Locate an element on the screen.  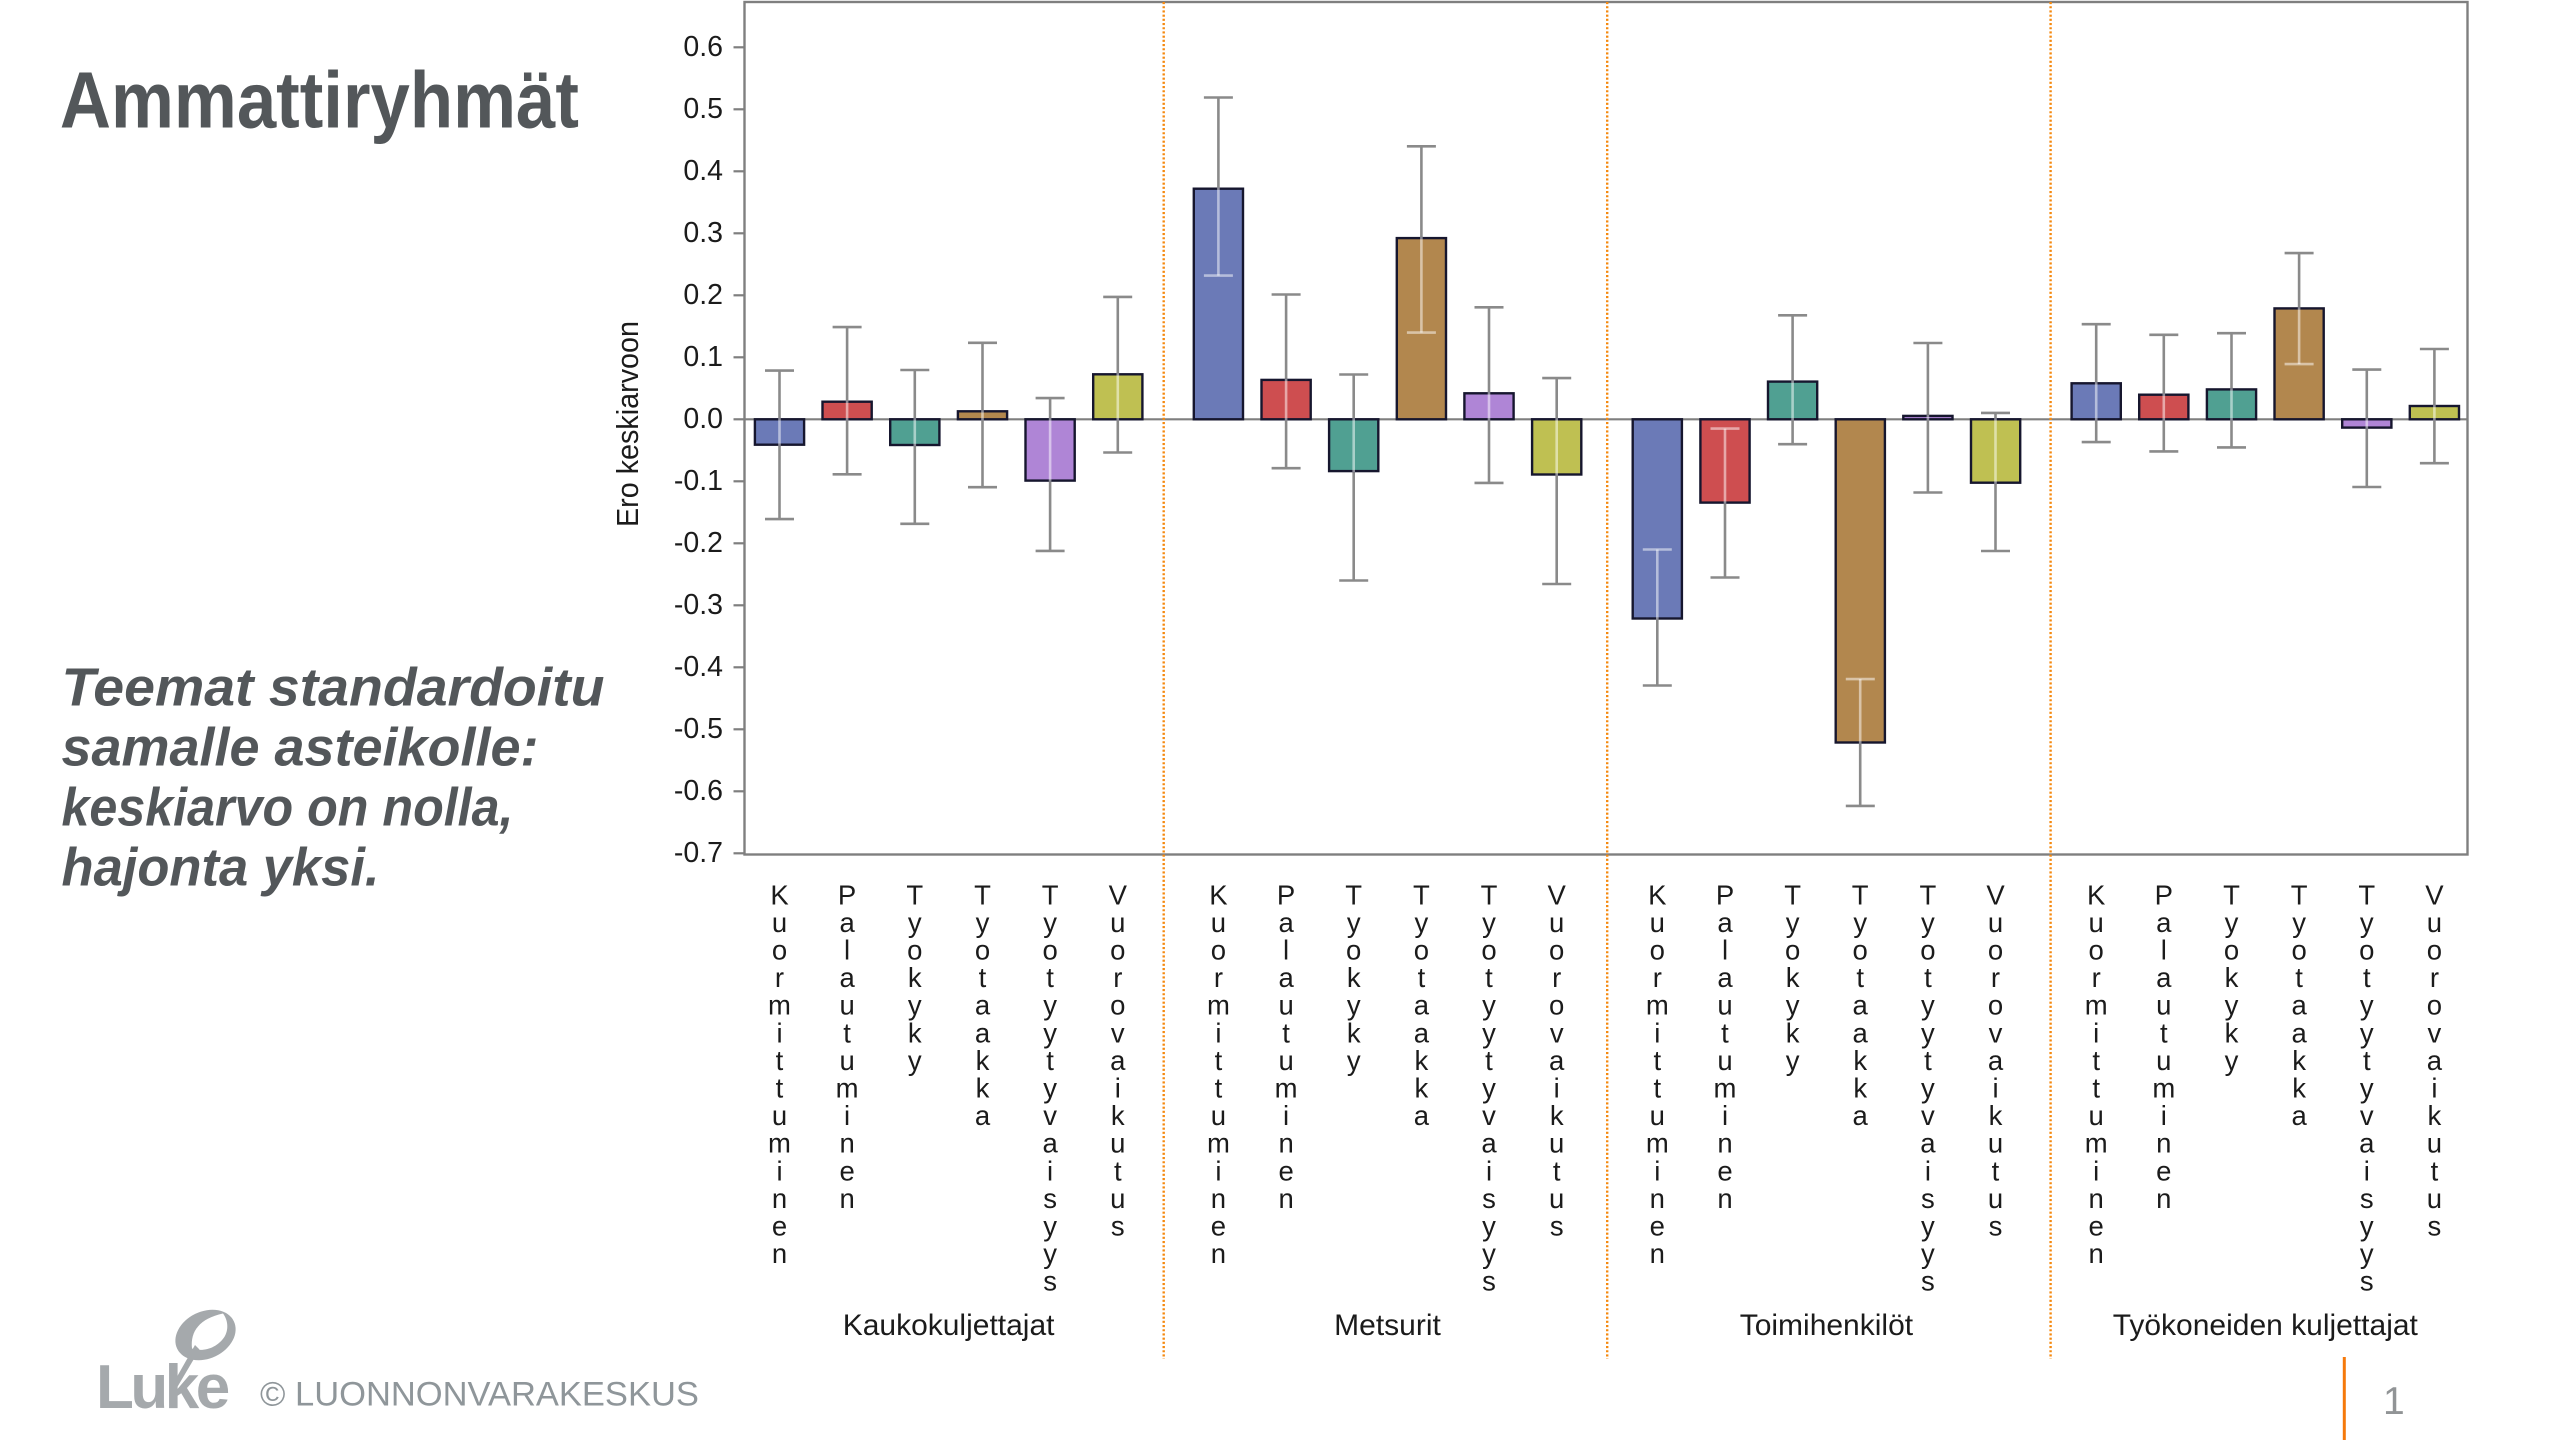
svg-text: v is located at coordinates (2435, 1032).